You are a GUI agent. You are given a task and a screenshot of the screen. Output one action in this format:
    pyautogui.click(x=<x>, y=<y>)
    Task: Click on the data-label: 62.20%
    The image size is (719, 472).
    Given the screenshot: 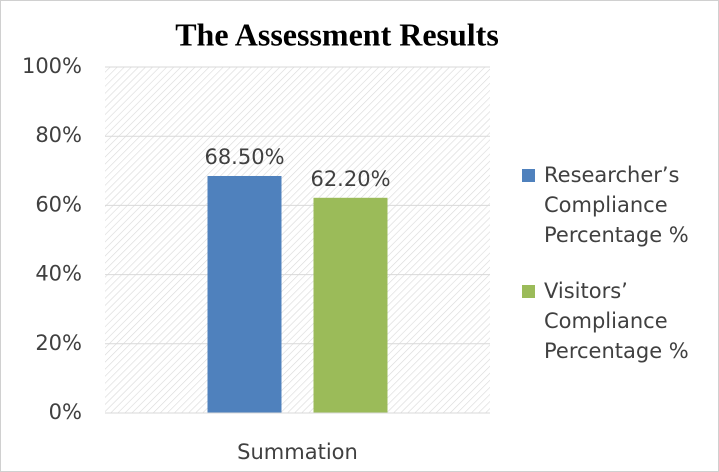 What is the action you would take?
    pyautogui.click(x=350, y=179)
    